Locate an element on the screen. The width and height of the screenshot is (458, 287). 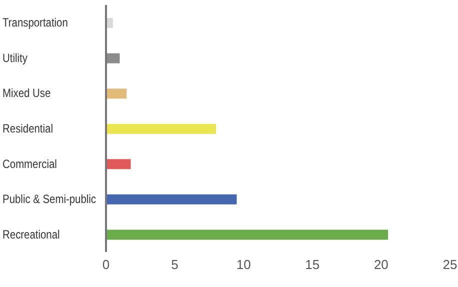
y-tick-label: Mixed Use is located at coordinates (26, 94).